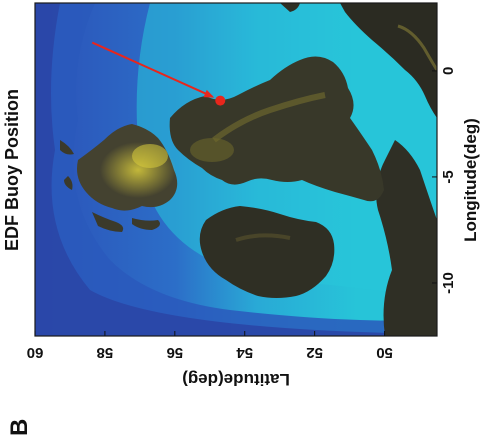  What do you see at coordinates (276, 129) in the screenshot?
I see `land-great-britain` at bounding box center [276, 129].